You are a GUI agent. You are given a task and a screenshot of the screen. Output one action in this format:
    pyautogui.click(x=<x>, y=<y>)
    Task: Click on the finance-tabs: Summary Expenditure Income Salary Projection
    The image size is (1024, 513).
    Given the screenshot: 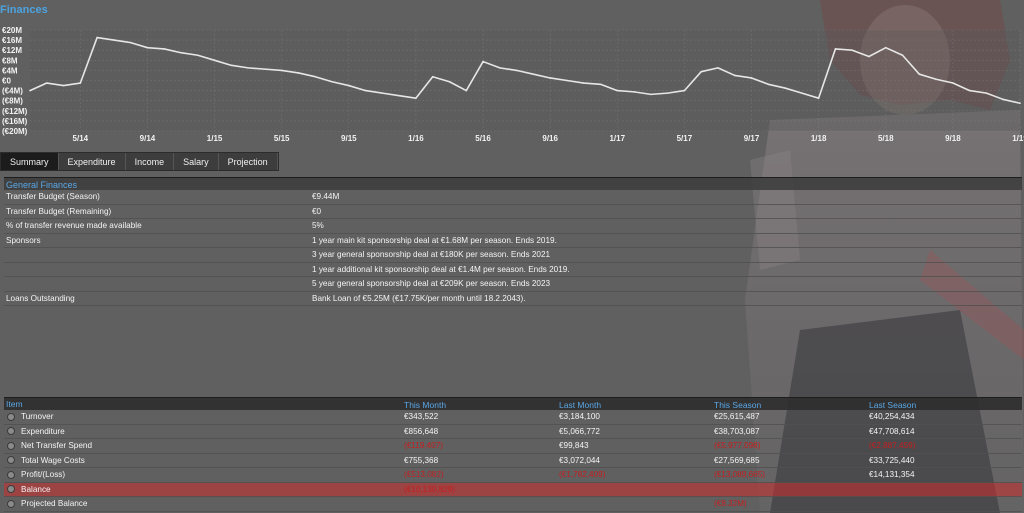 What is the action you would take?
    pyautogui.click(x=139, y=161)
    